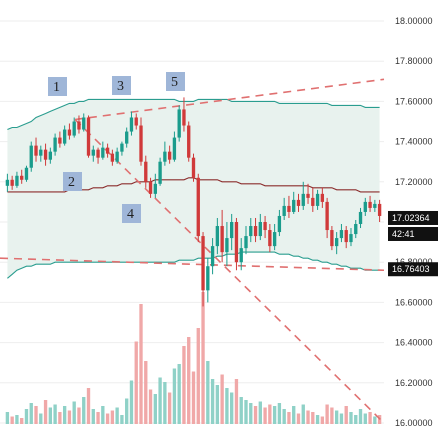 The image size is (442, 428). What do you see at coordinates (414, 423) in the screenshot?
I see `y-tick-label: 16.00000` at bounding box center [414, 423].